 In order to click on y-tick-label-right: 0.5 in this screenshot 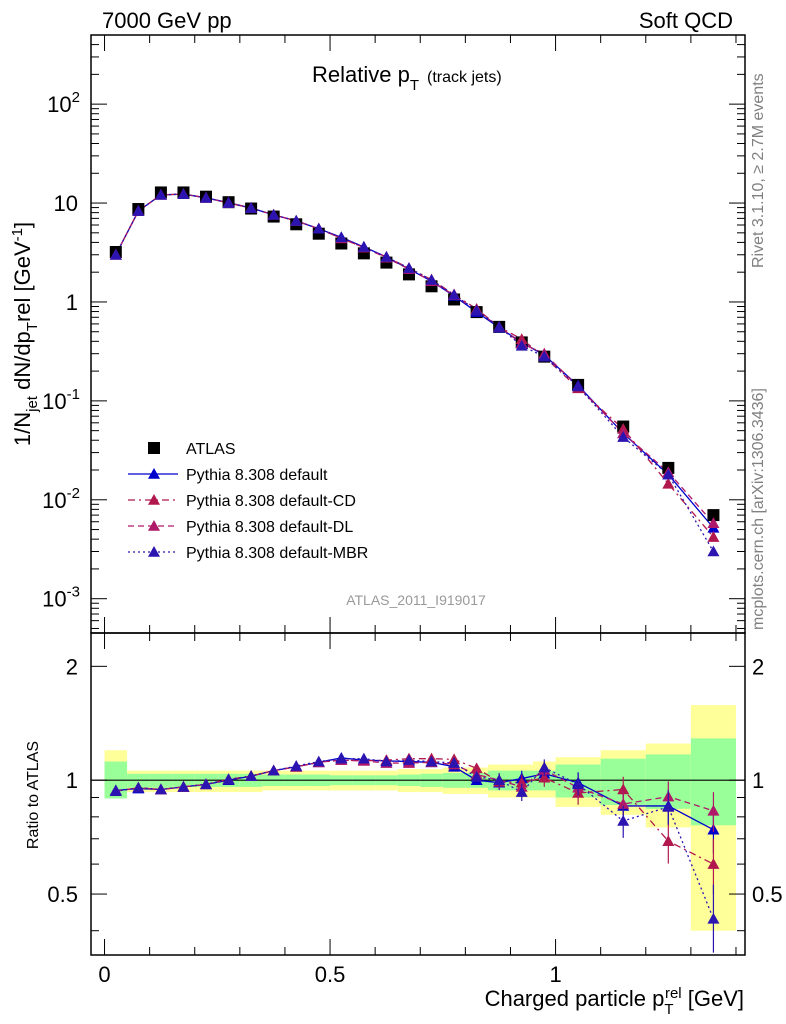, I will do `click(767, 894)`.